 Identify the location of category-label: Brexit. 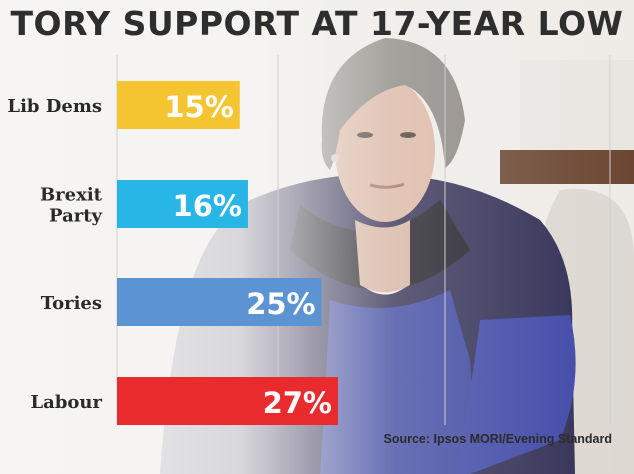
(71, 195).